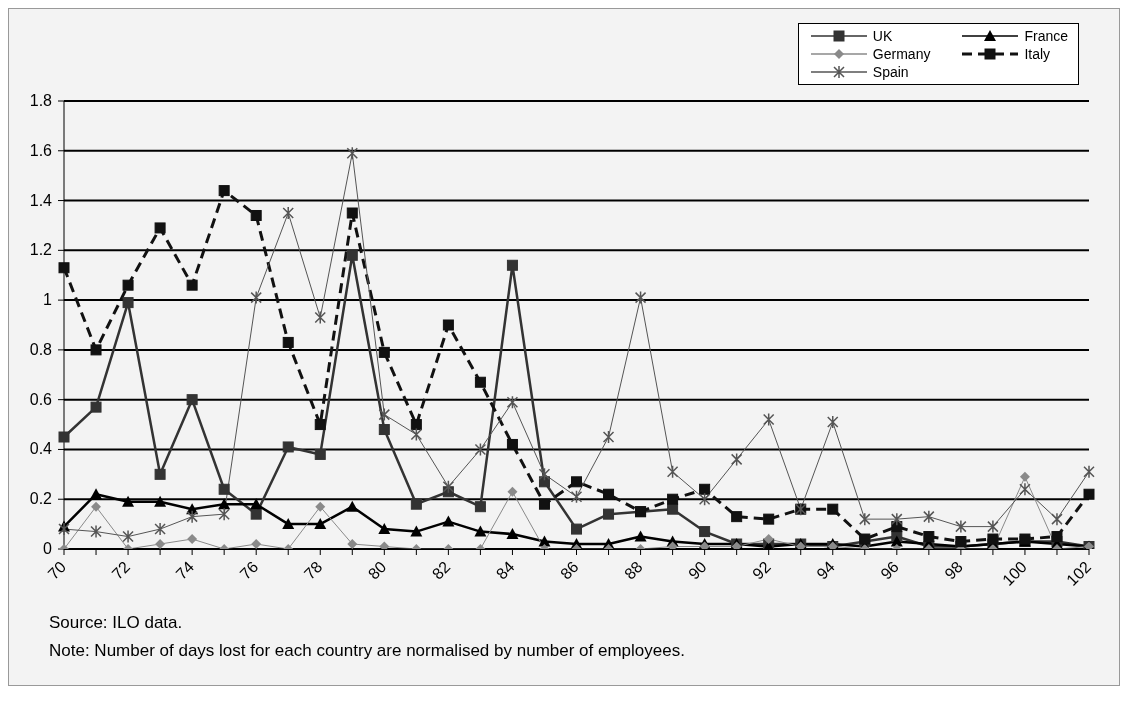 This screenshot has height=718, width=1132. What do you see at coordinates (697, 570) in the screenshot?
I see `x-tick-label: 90` at bounding box center [697, 570].